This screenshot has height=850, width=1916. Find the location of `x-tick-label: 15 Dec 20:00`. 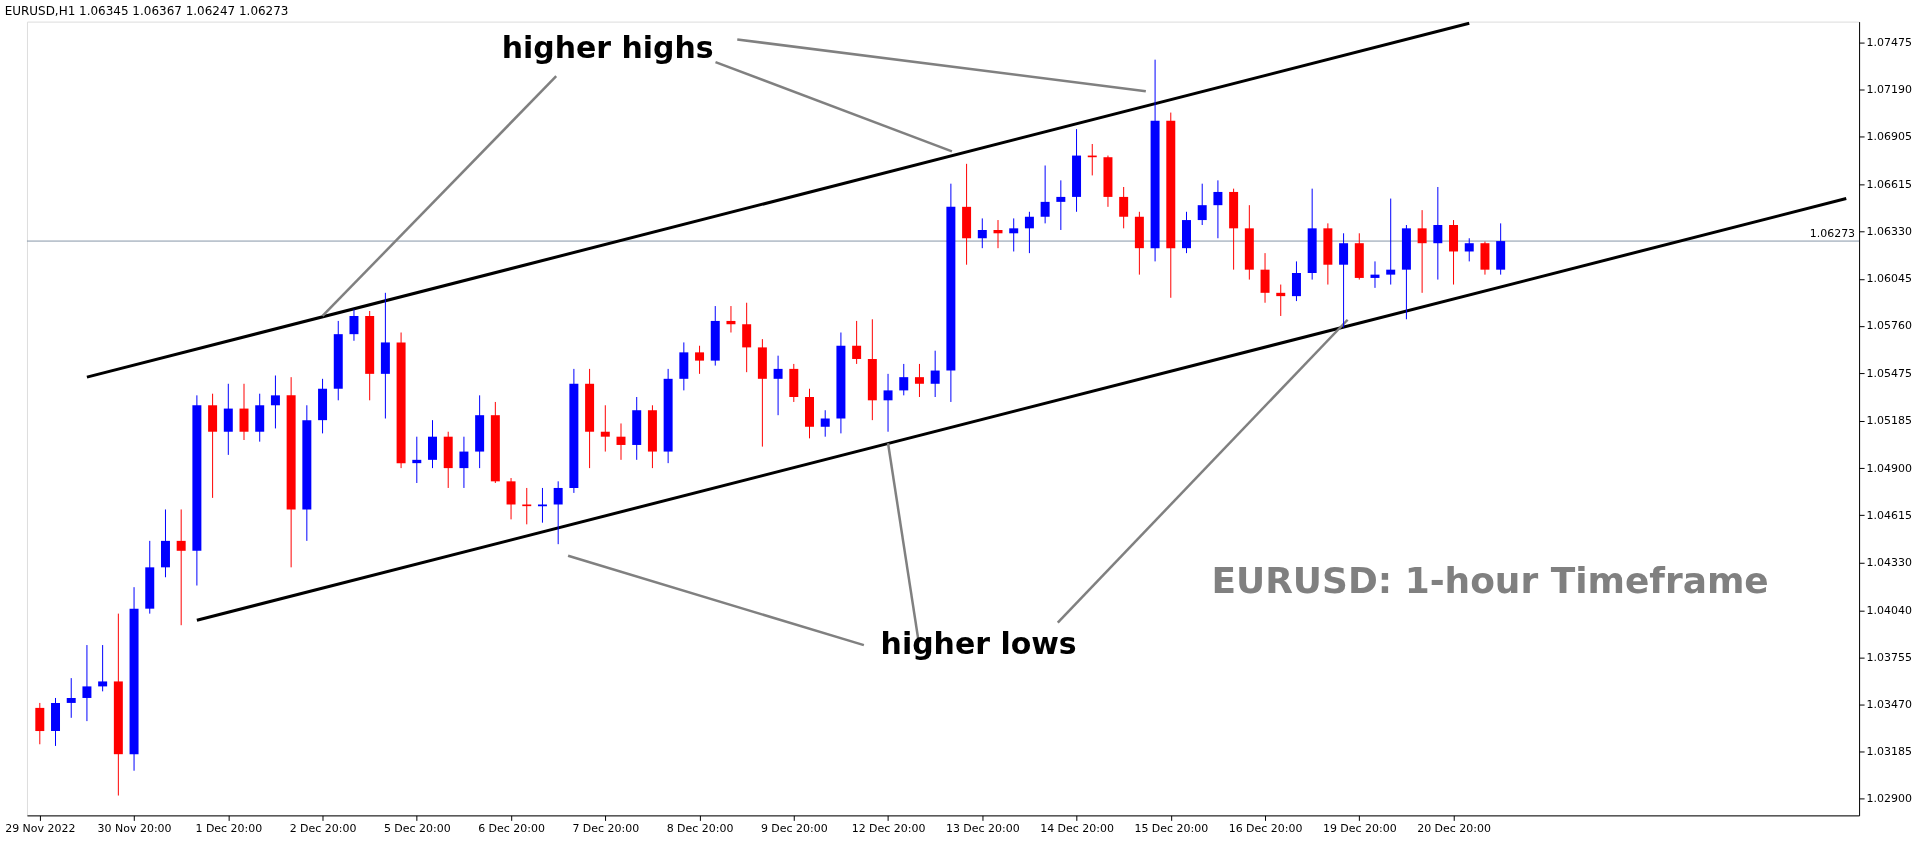

x-tick-label: 15 Dec 20:00 is located at coordinates (1171, 828).